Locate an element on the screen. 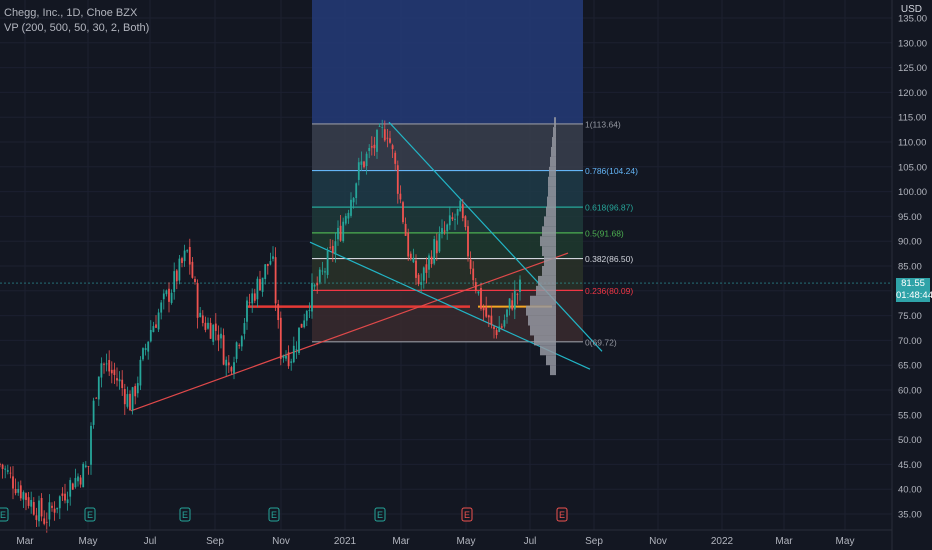 The width and height of the screenshot is (932, 550). bar-countdown: 01:48:44 is located at coordinates (914, 295).